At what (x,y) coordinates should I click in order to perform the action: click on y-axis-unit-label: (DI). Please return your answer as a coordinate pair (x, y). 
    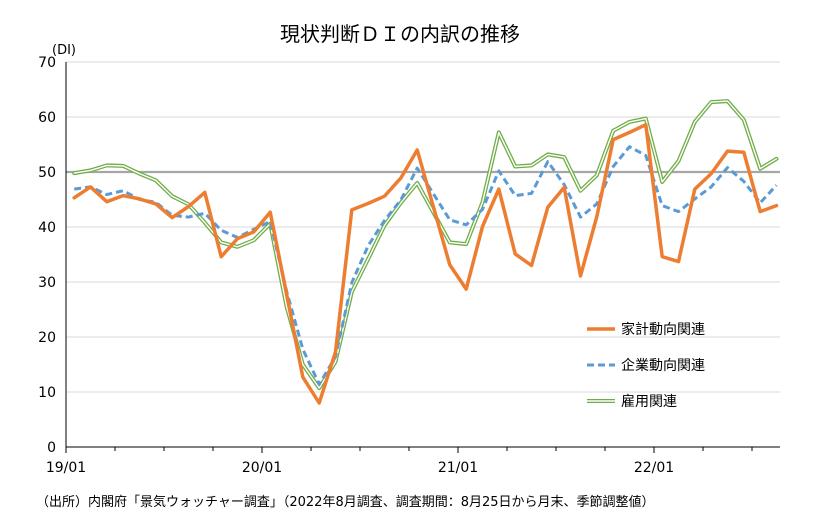
    Looking at the image, I should click on (64, 50).